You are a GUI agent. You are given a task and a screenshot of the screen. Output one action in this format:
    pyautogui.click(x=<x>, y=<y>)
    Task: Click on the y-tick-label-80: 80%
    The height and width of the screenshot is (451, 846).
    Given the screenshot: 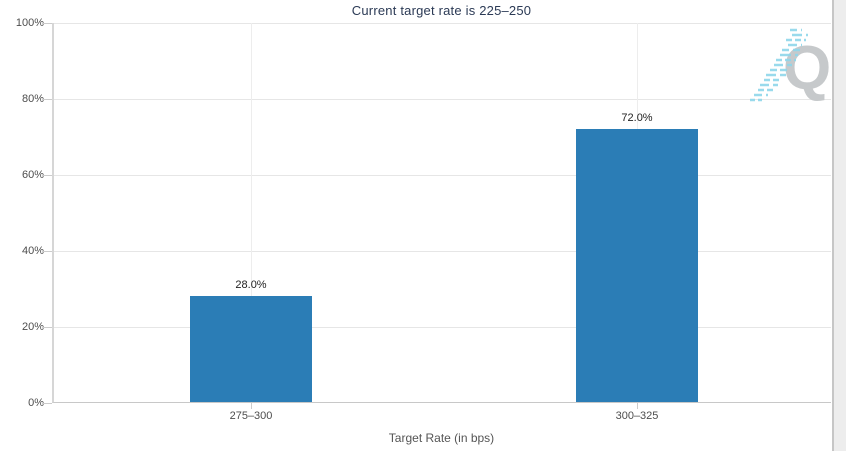 What is the action you would take?
    pyautogui.click(x=32, y=99)
    